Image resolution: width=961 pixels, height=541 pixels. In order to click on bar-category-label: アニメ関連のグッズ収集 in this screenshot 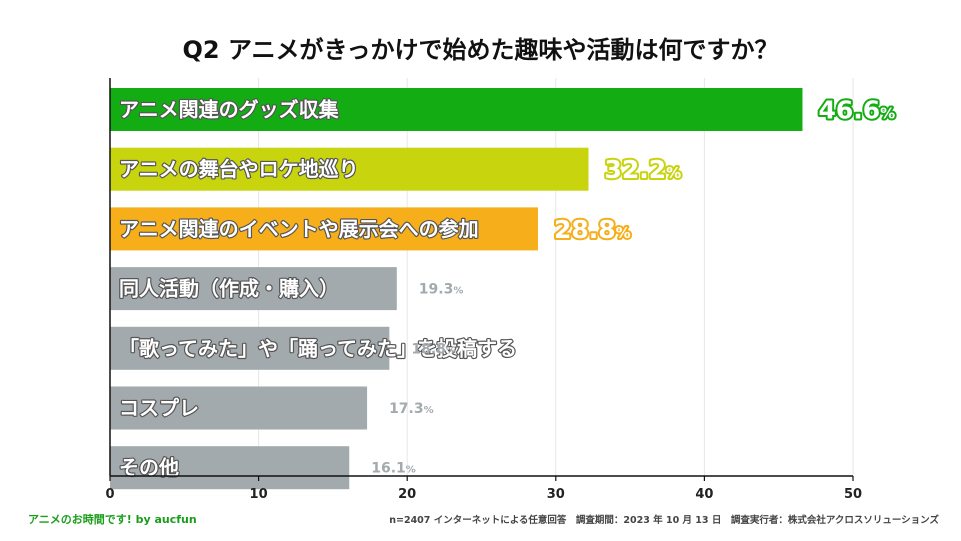, I will do `click(229, 110)`.